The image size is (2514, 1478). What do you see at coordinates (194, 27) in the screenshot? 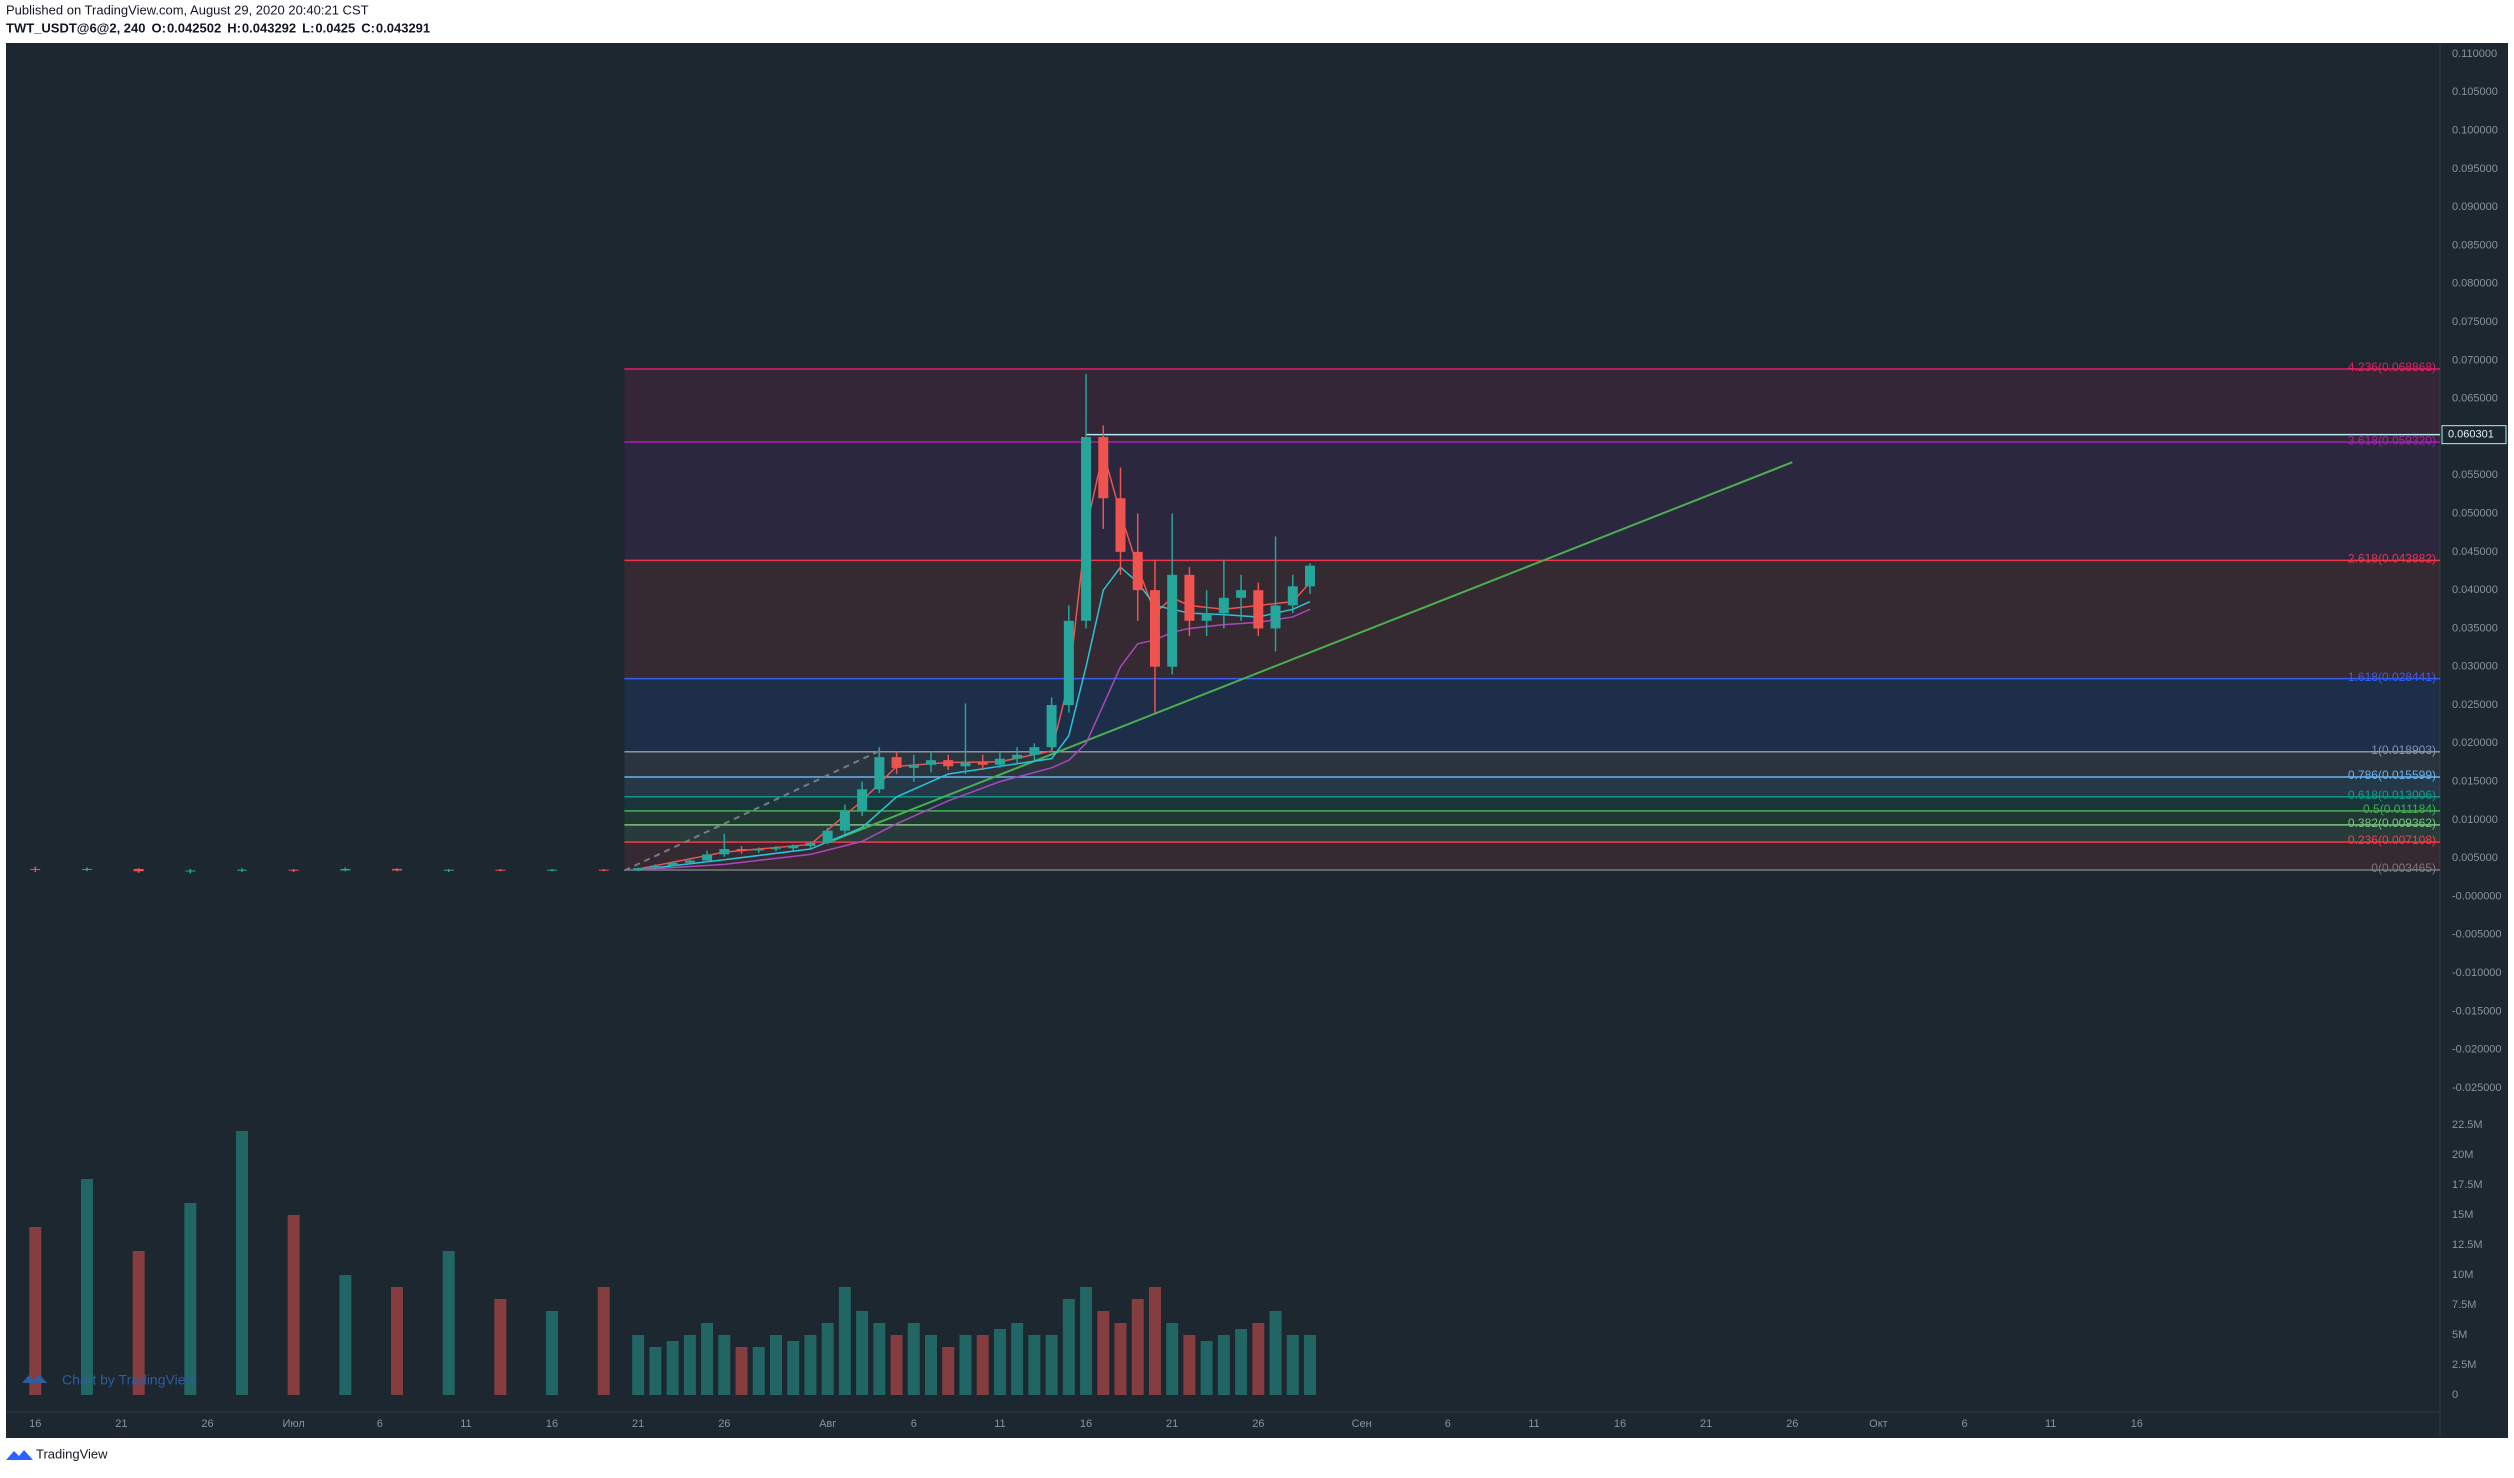
I see `ohlc-value: 0.042502` at bounding box center [194, 27].